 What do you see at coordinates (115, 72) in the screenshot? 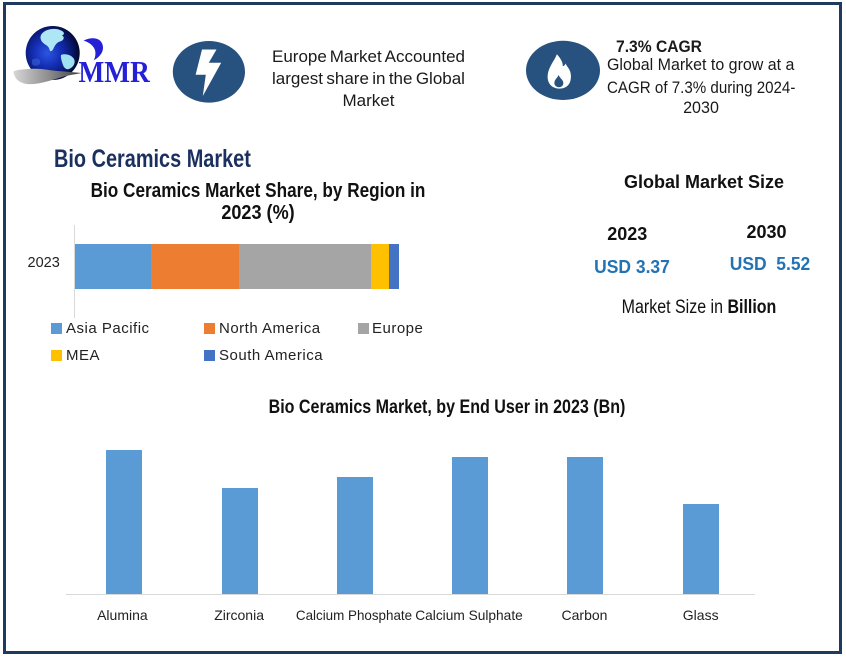
I see `svg-text: MMR` at bounding box center [115, 72].